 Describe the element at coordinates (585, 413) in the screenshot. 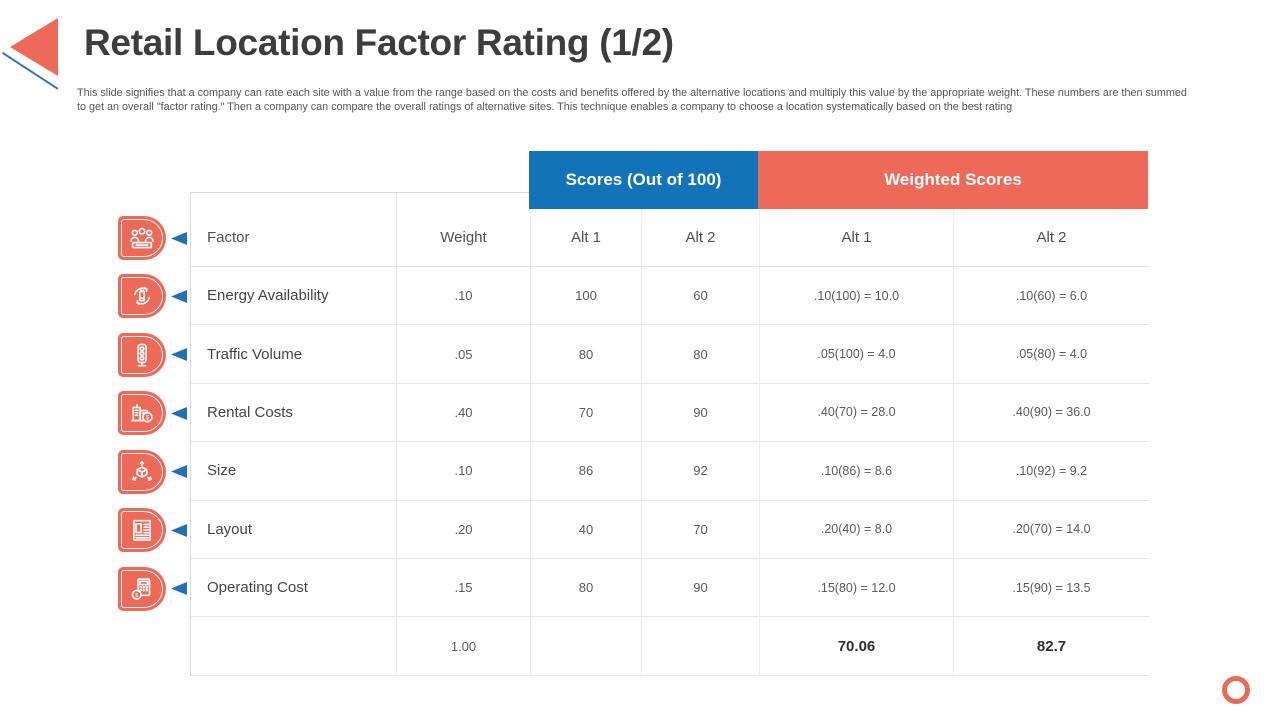

I see `alt1-score-cell: 70` at that location.